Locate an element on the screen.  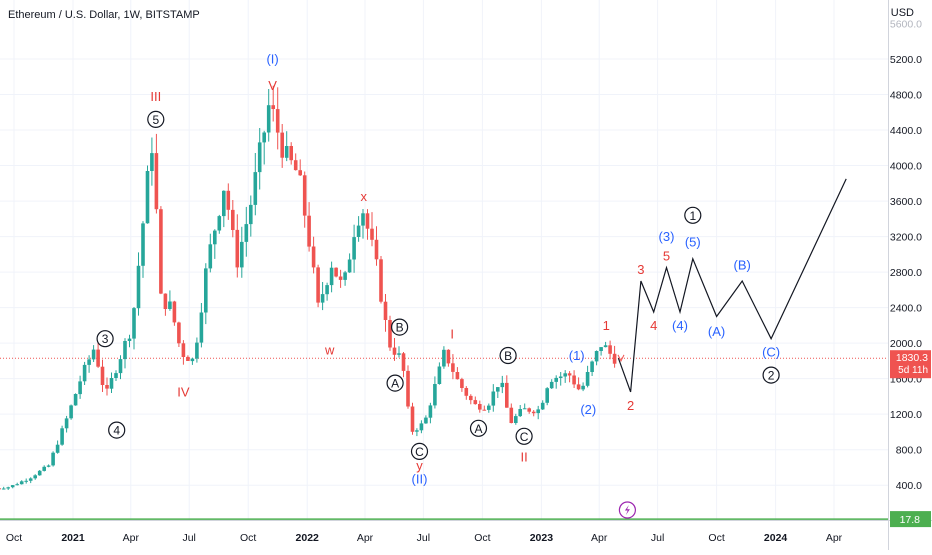
wave-label-text: 4 is located at coordinates (116, 431).